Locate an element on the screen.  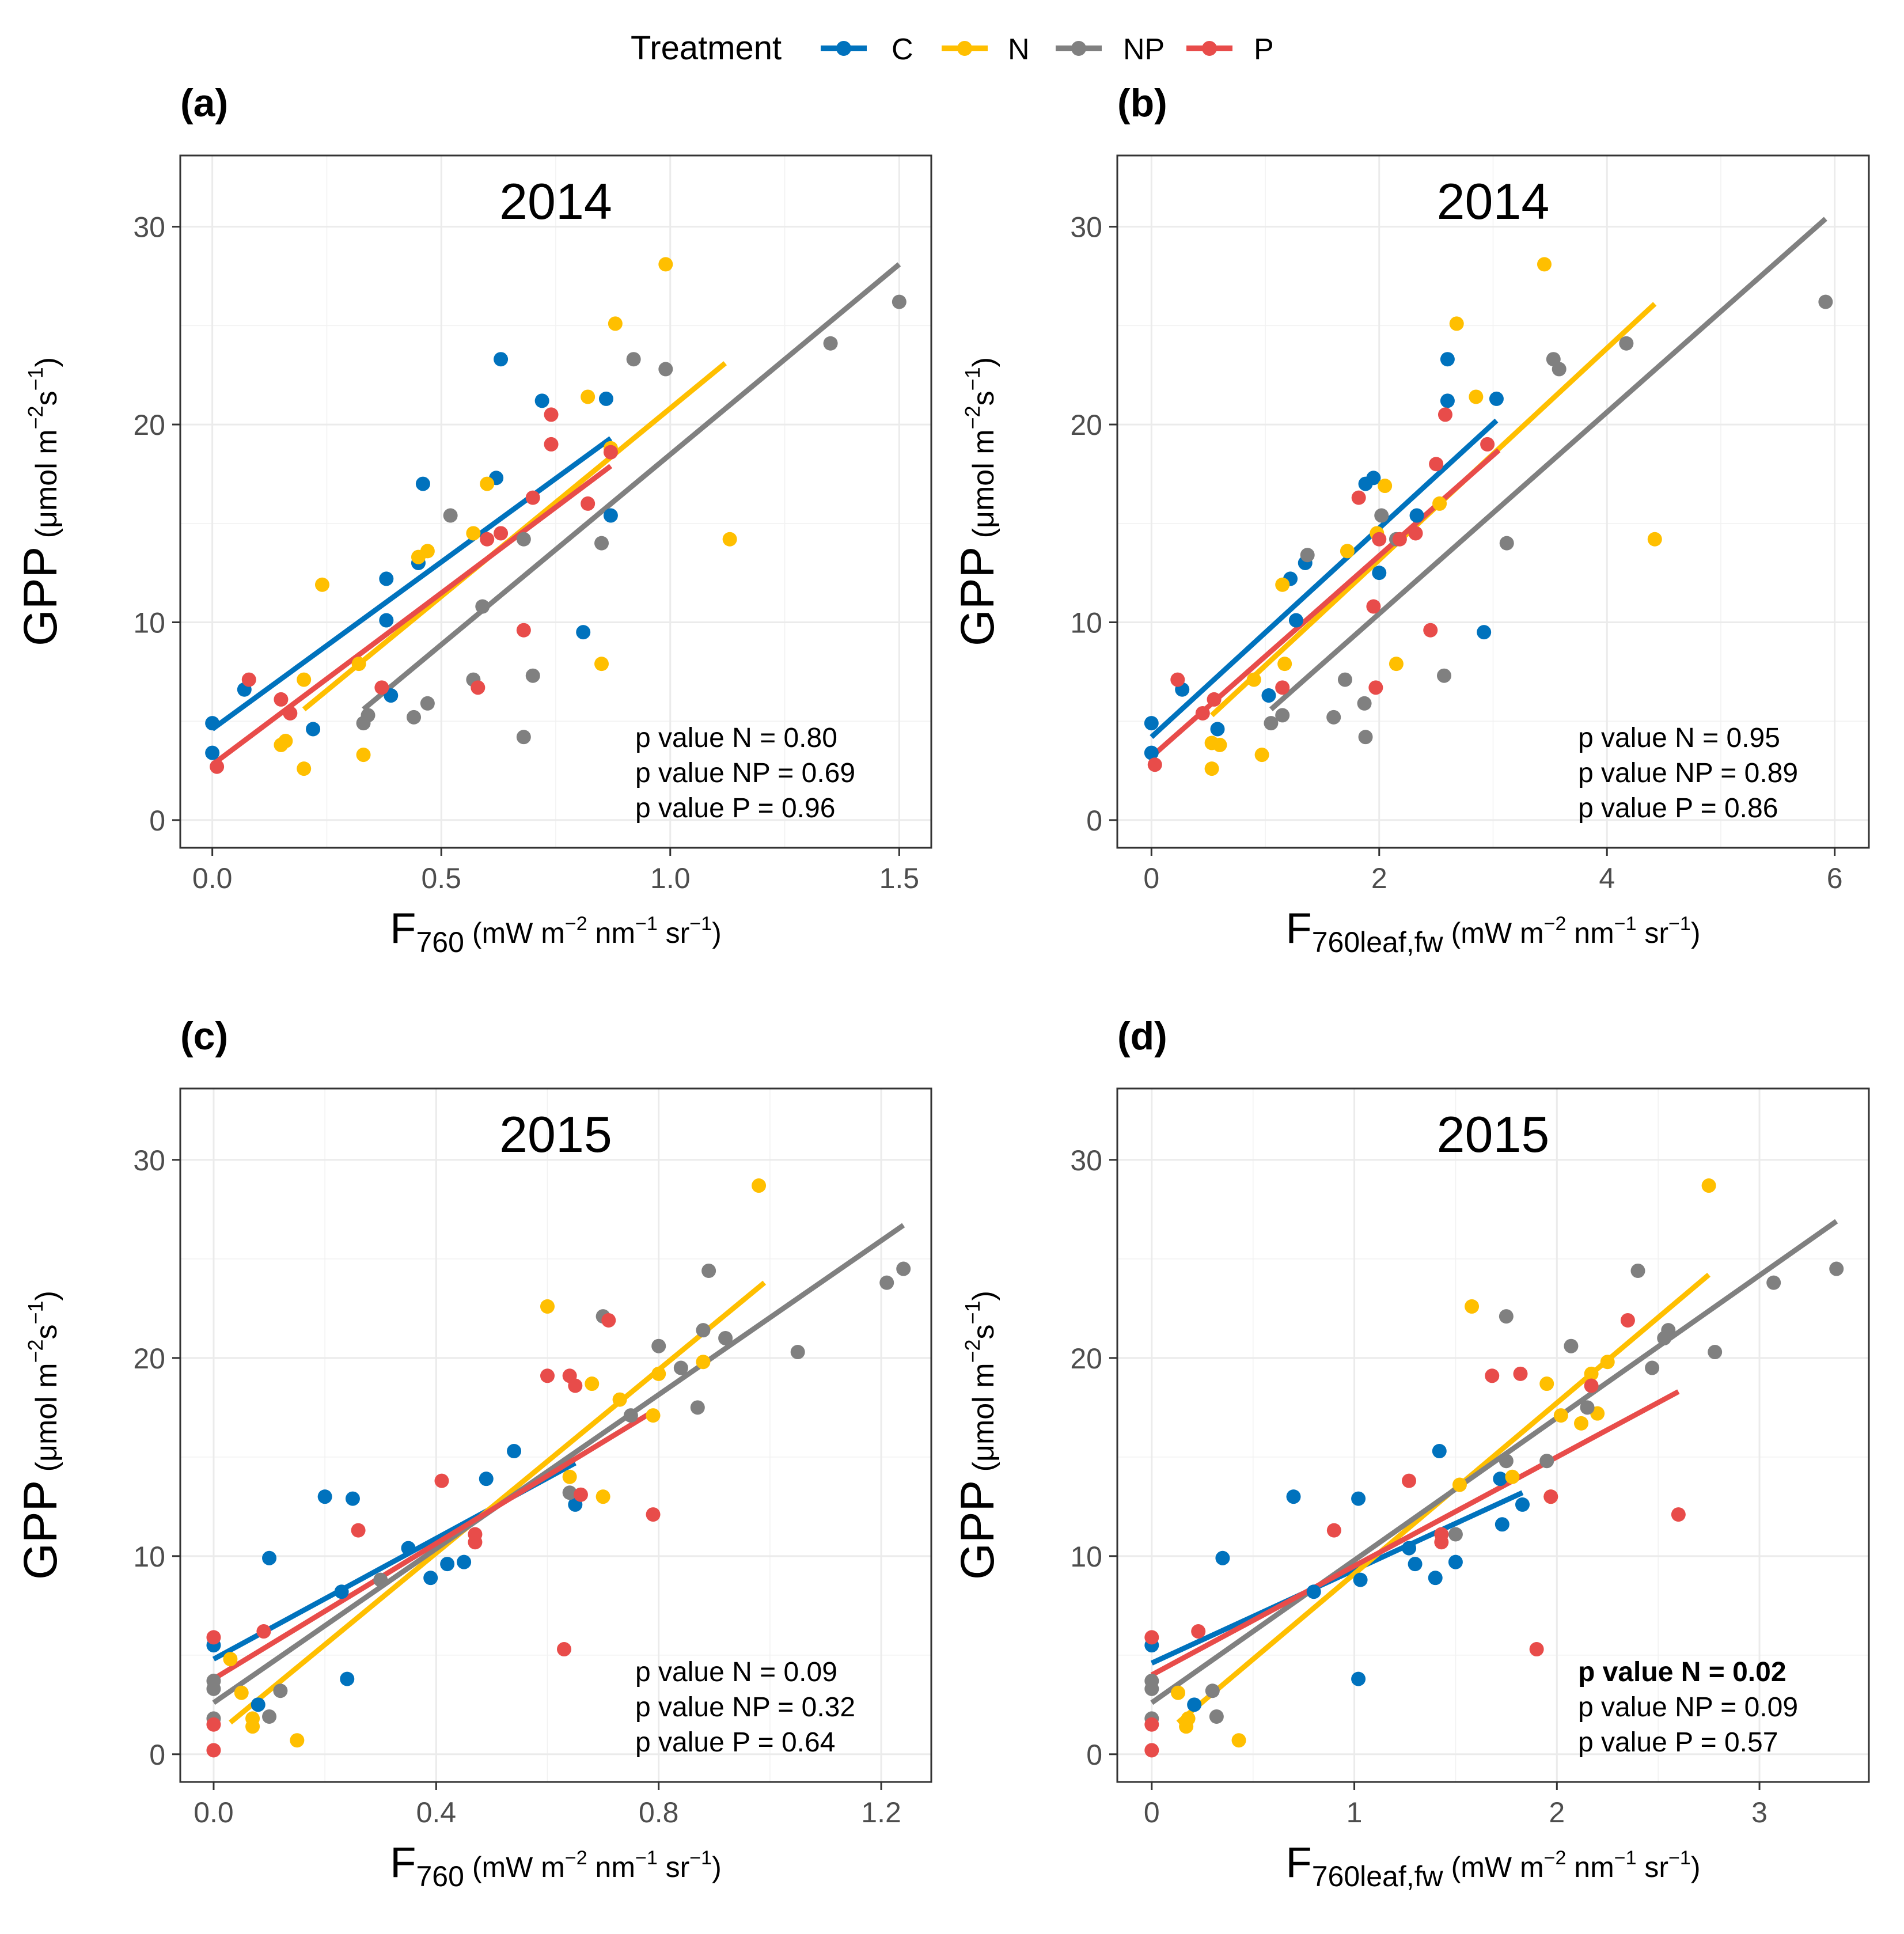
x-axis-units: (mW m is located at coordinates (1498, 1867).